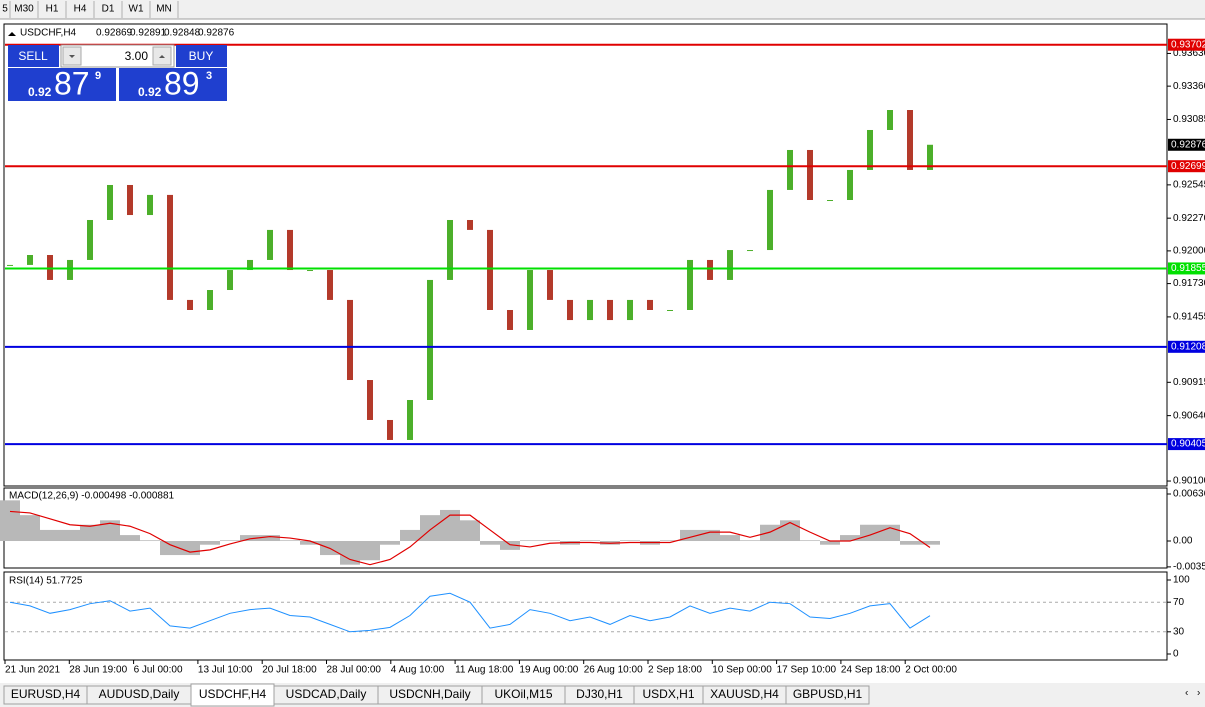 The image size is (1205, 707). What do you see at coordinates (164, 9) in the screenshot?
I see `timeframe: MN` at bounding box center [164, 9].